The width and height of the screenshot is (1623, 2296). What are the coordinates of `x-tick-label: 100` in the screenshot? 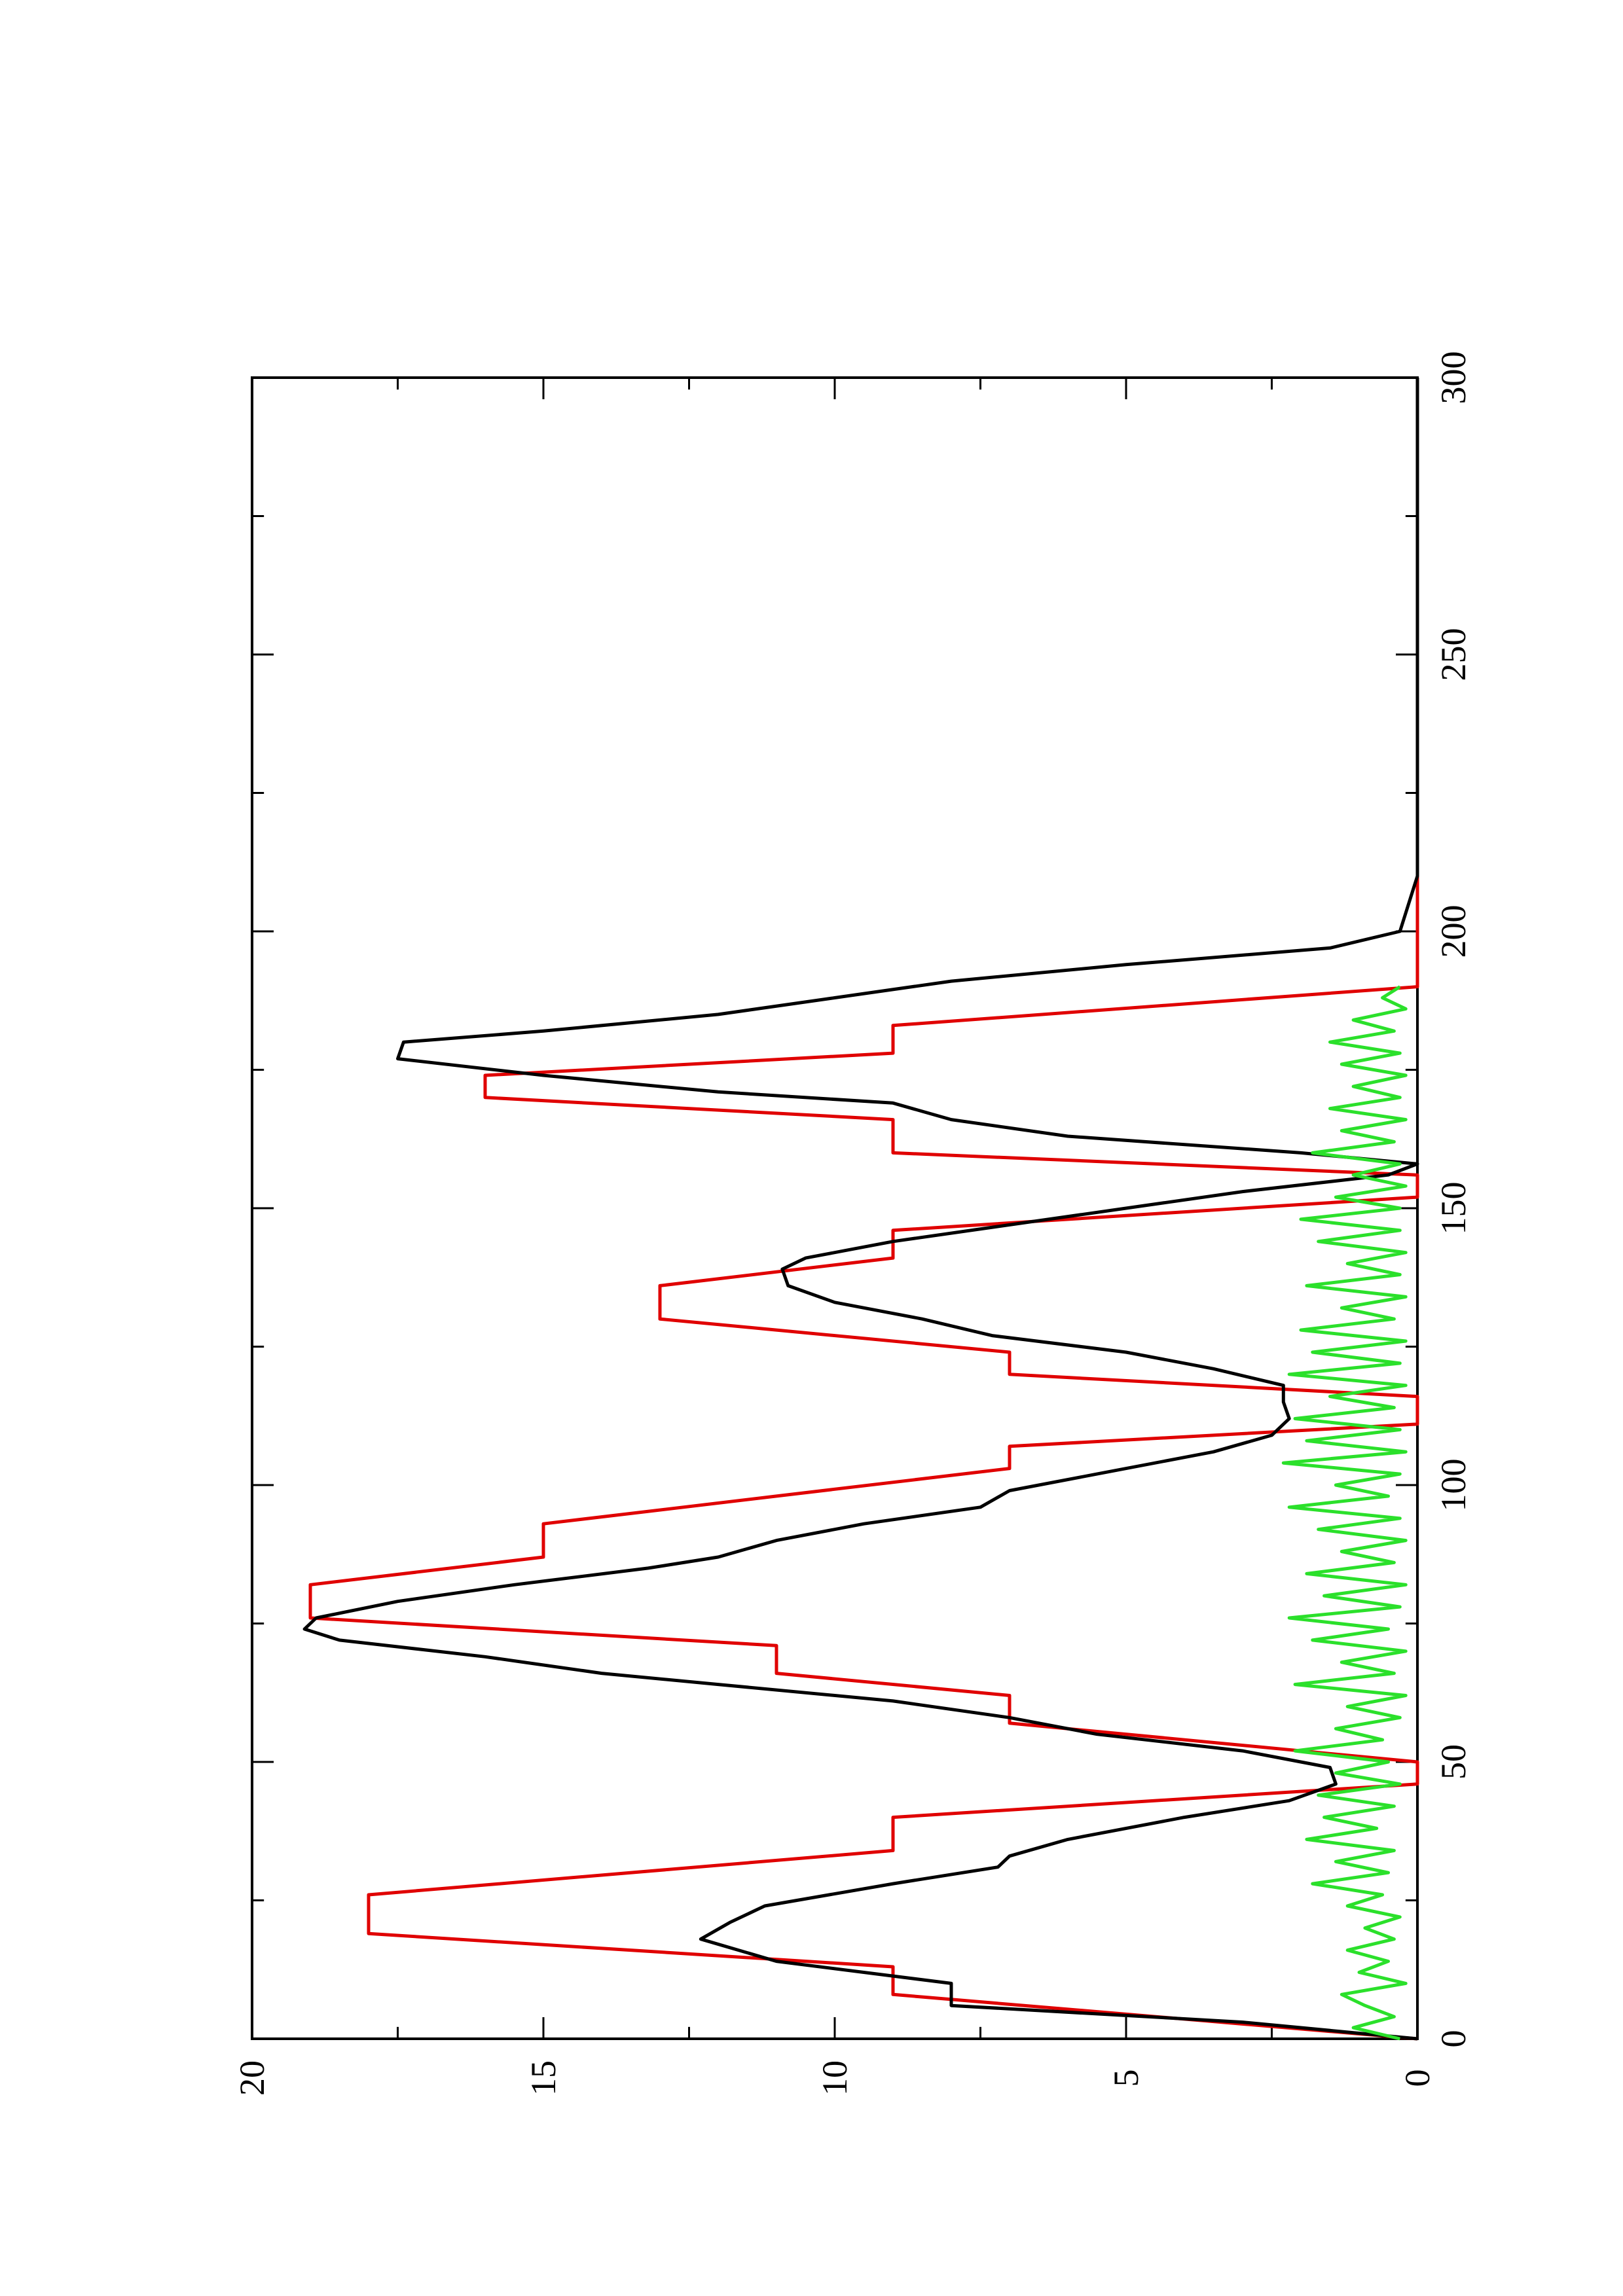 It's located at (1453, 1485).